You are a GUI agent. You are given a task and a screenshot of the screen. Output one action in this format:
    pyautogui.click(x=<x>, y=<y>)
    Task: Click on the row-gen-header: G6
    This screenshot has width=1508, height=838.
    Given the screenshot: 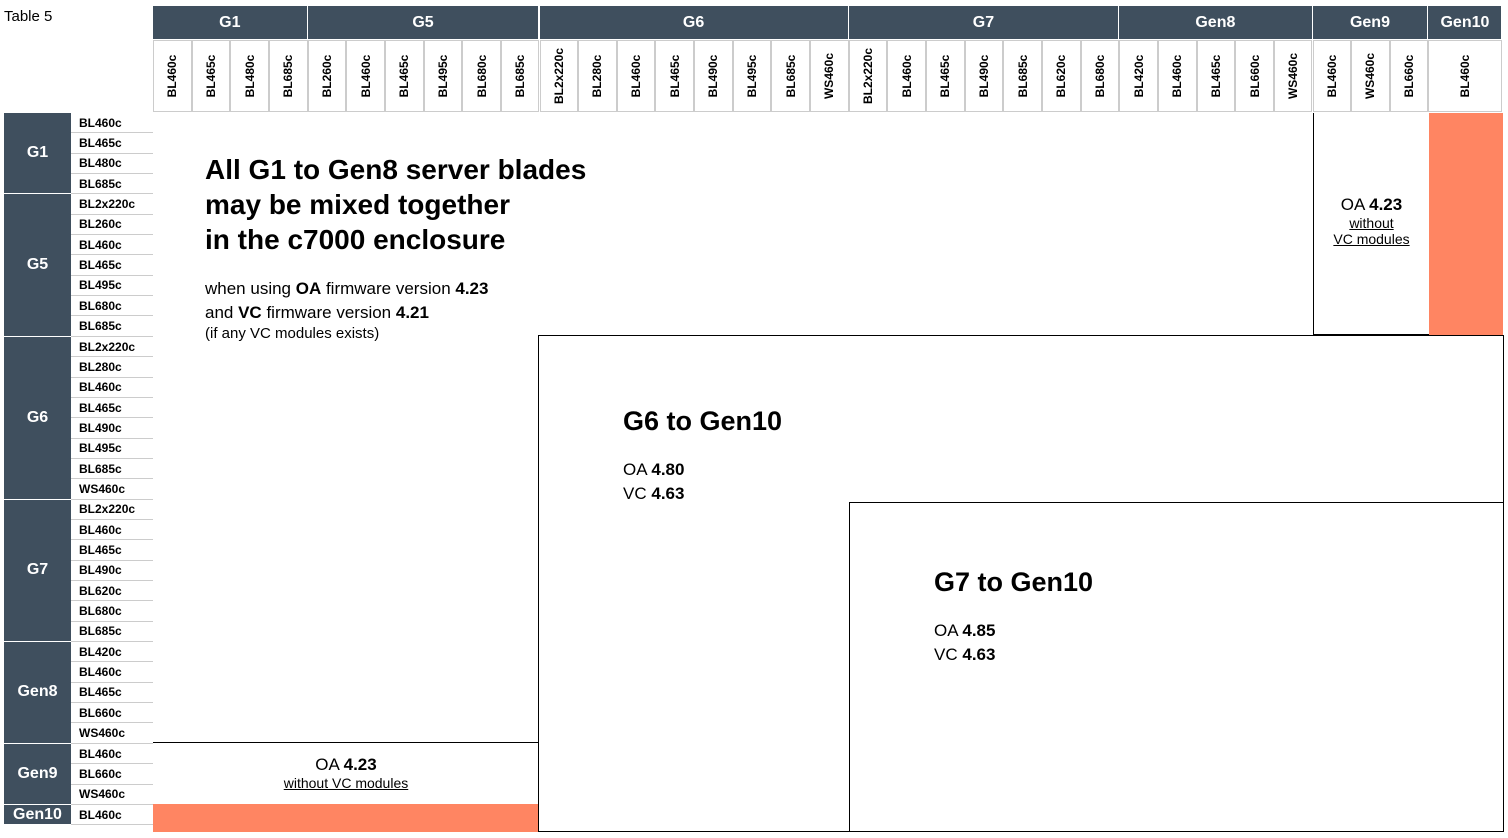 What is the action you would take?
    pyautogui.click(x=37, y=418)
    